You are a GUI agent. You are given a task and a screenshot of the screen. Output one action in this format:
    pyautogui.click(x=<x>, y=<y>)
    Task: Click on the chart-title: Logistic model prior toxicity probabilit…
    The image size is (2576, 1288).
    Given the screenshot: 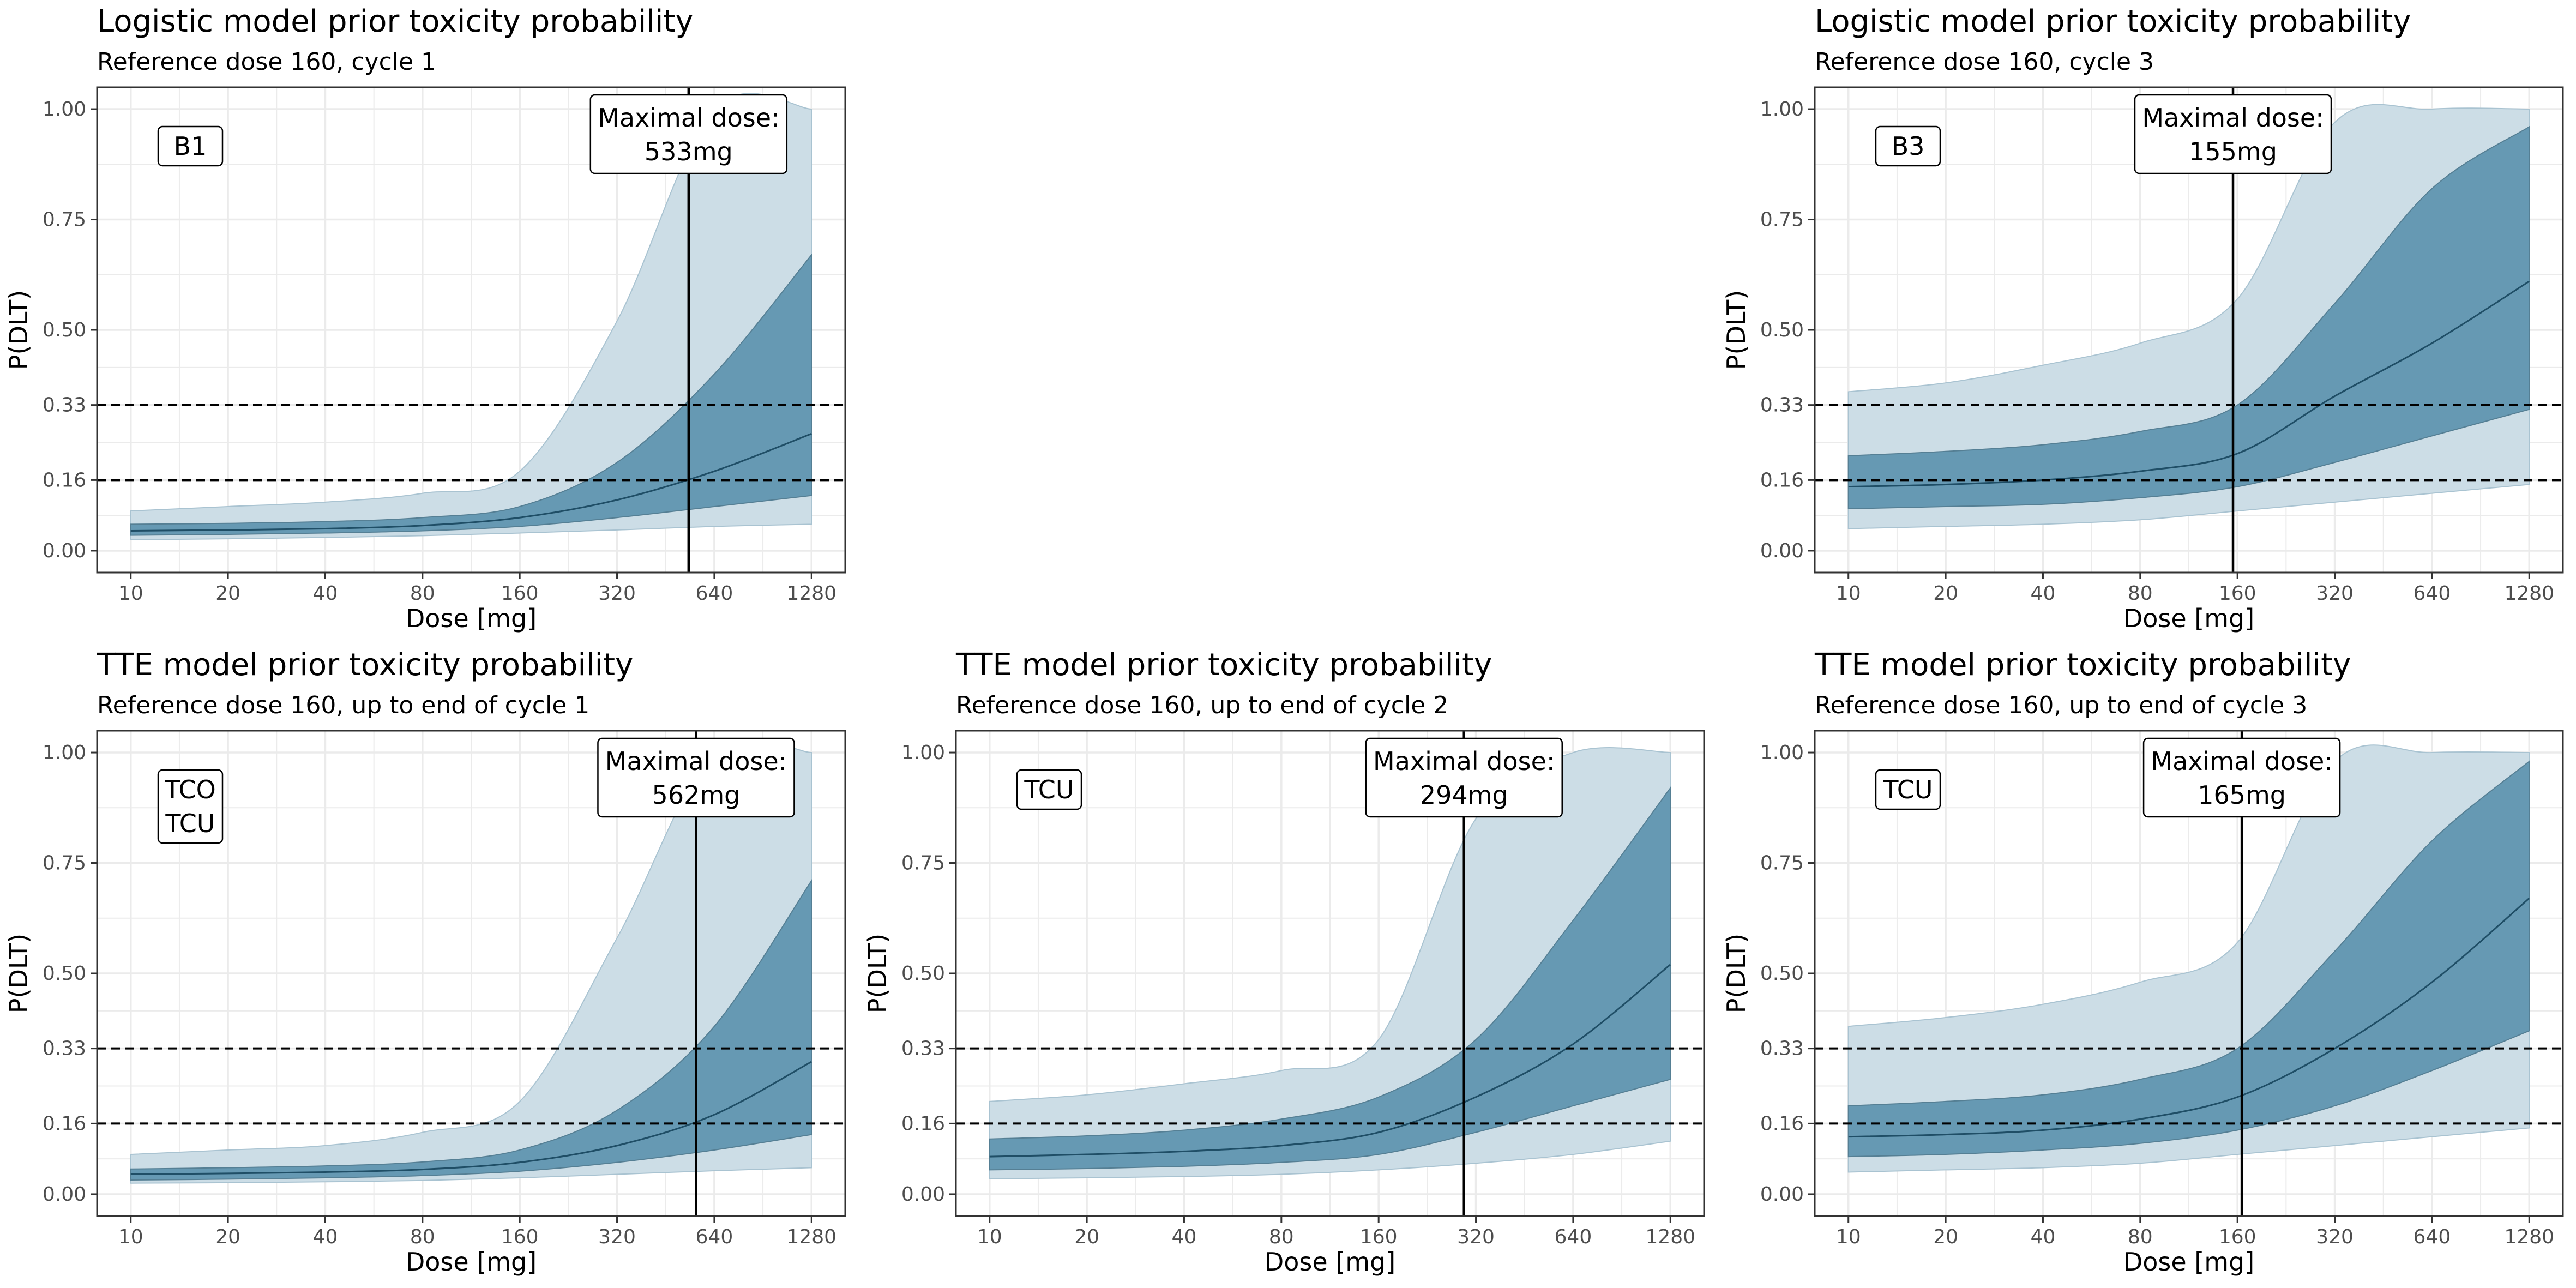 What is the action you would take?
    pyautogui.click(x=2113, y=21)
    